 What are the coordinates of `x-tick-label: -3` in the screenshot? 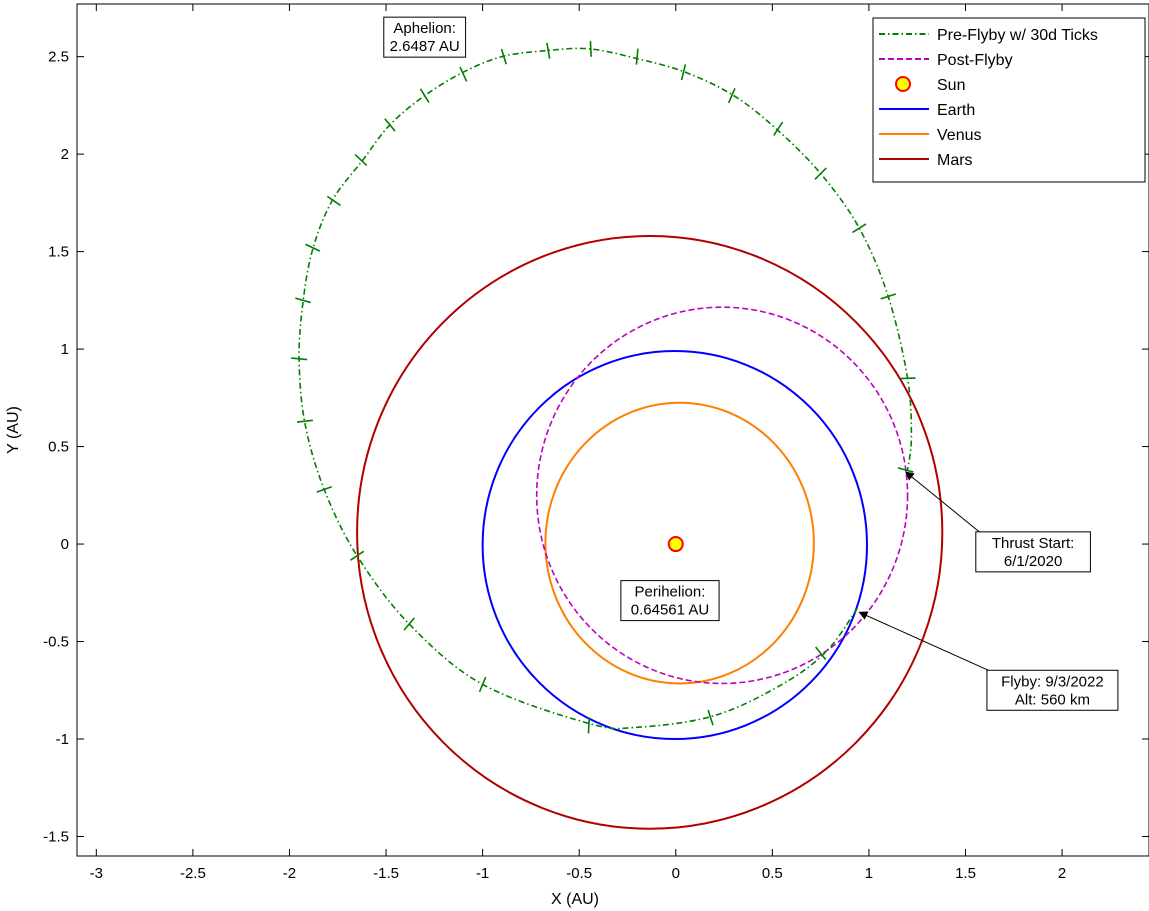 It's located at (96, 873).